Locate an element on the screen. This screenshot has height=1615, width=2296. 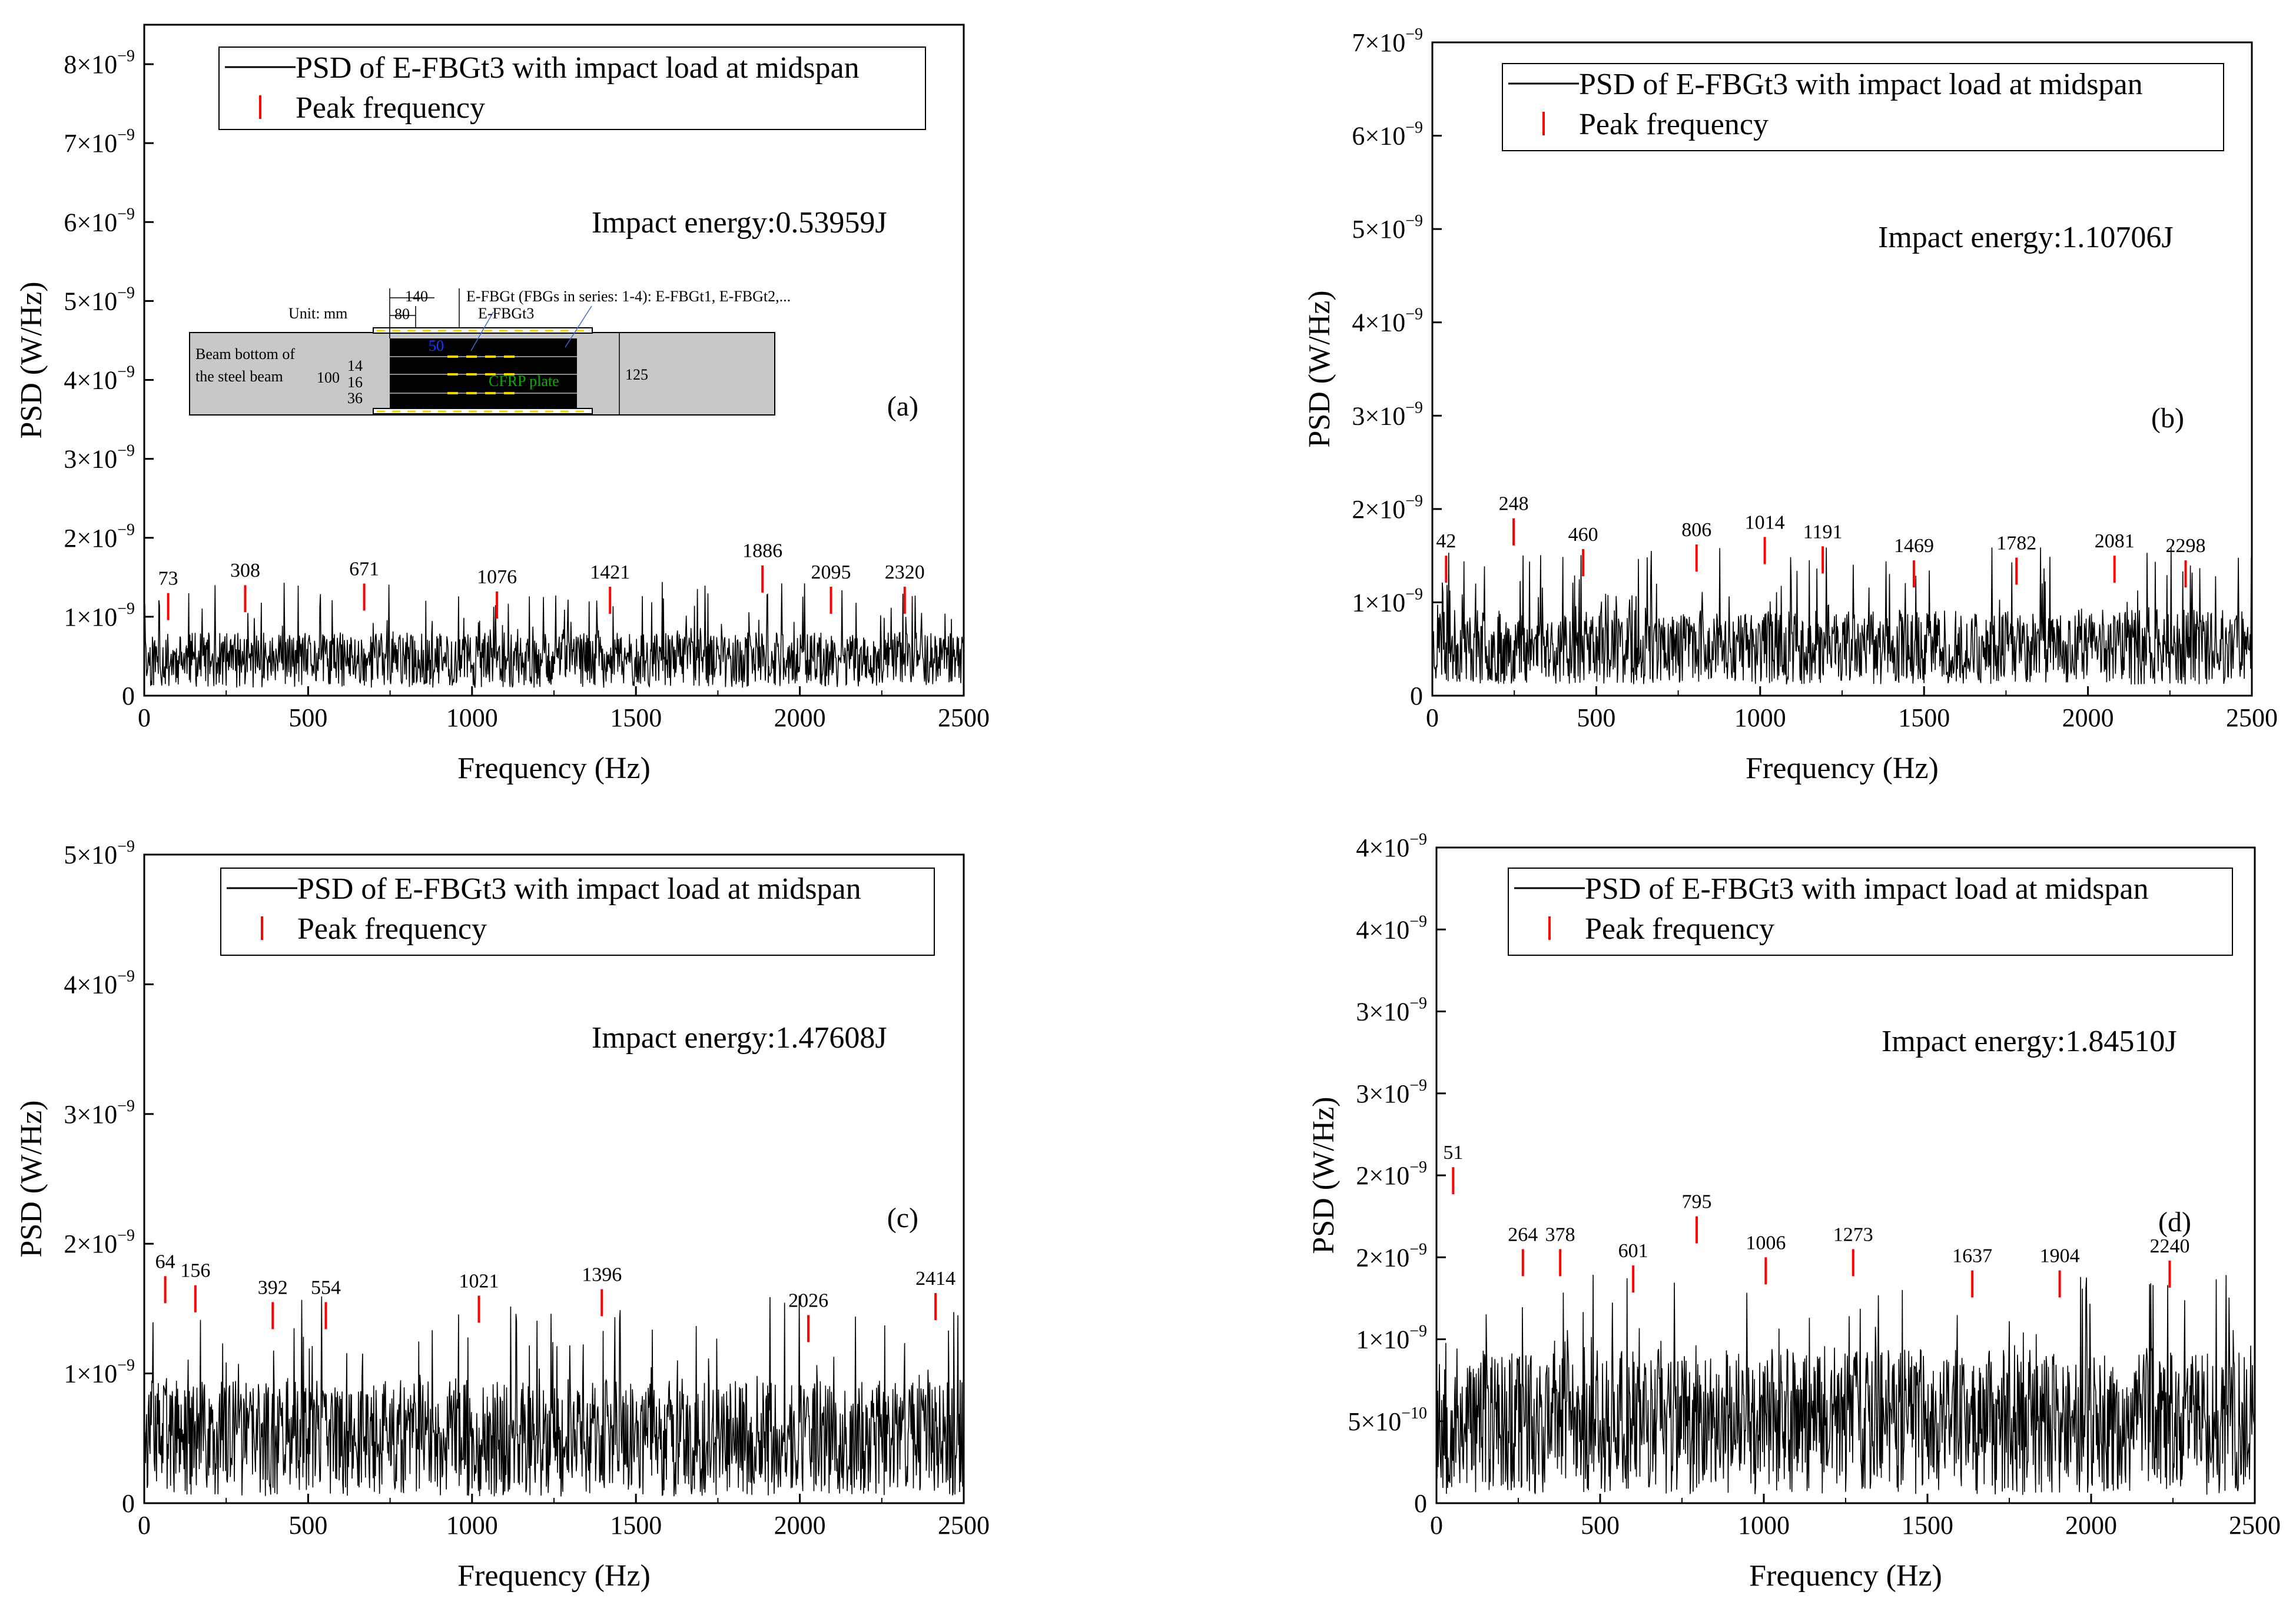
y-tick-mantissa: 7×10 is located at coordinates (90, 143).